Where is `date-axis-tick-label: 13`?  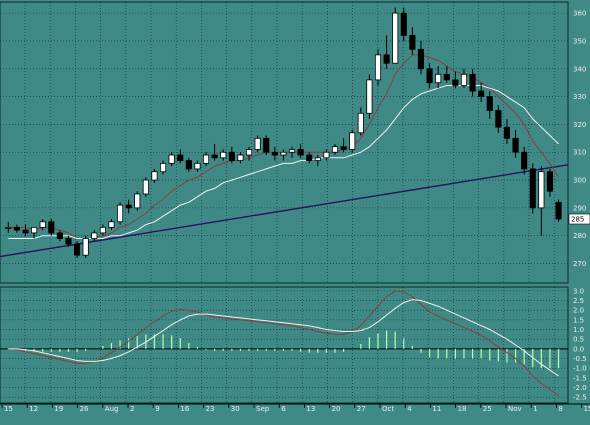 date-axis-tick-label: 13 is located at coordinates (310, 409).